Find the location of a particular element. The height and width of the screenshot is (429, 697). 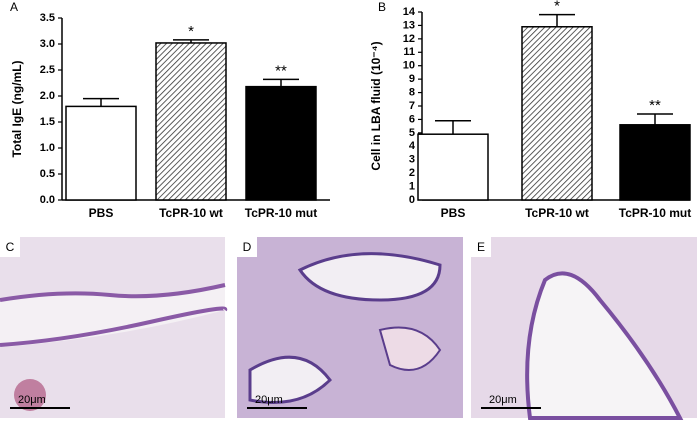

y-tick-label: 6 is located at coordinates (412, 119).